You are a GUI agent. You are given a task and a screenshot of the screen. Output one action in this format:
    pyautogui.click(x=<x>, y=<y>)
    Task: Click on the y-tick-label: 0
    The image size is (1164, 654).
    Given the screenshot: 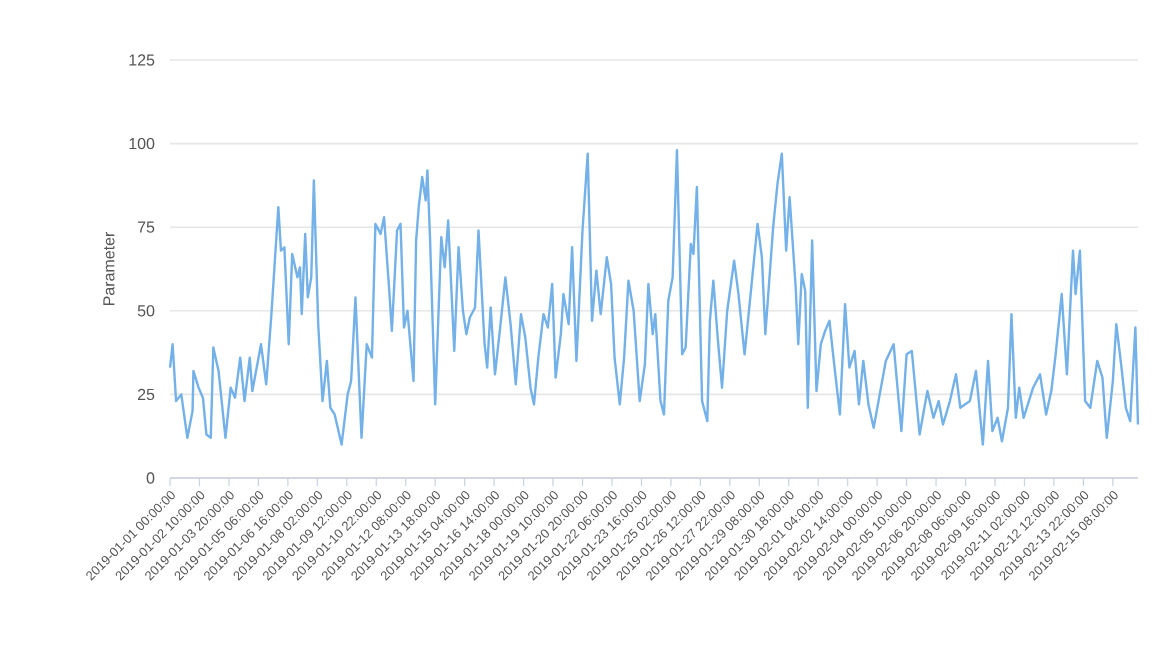 What is the action you would take?
    pyautogui.click(x=150, y=478)
    